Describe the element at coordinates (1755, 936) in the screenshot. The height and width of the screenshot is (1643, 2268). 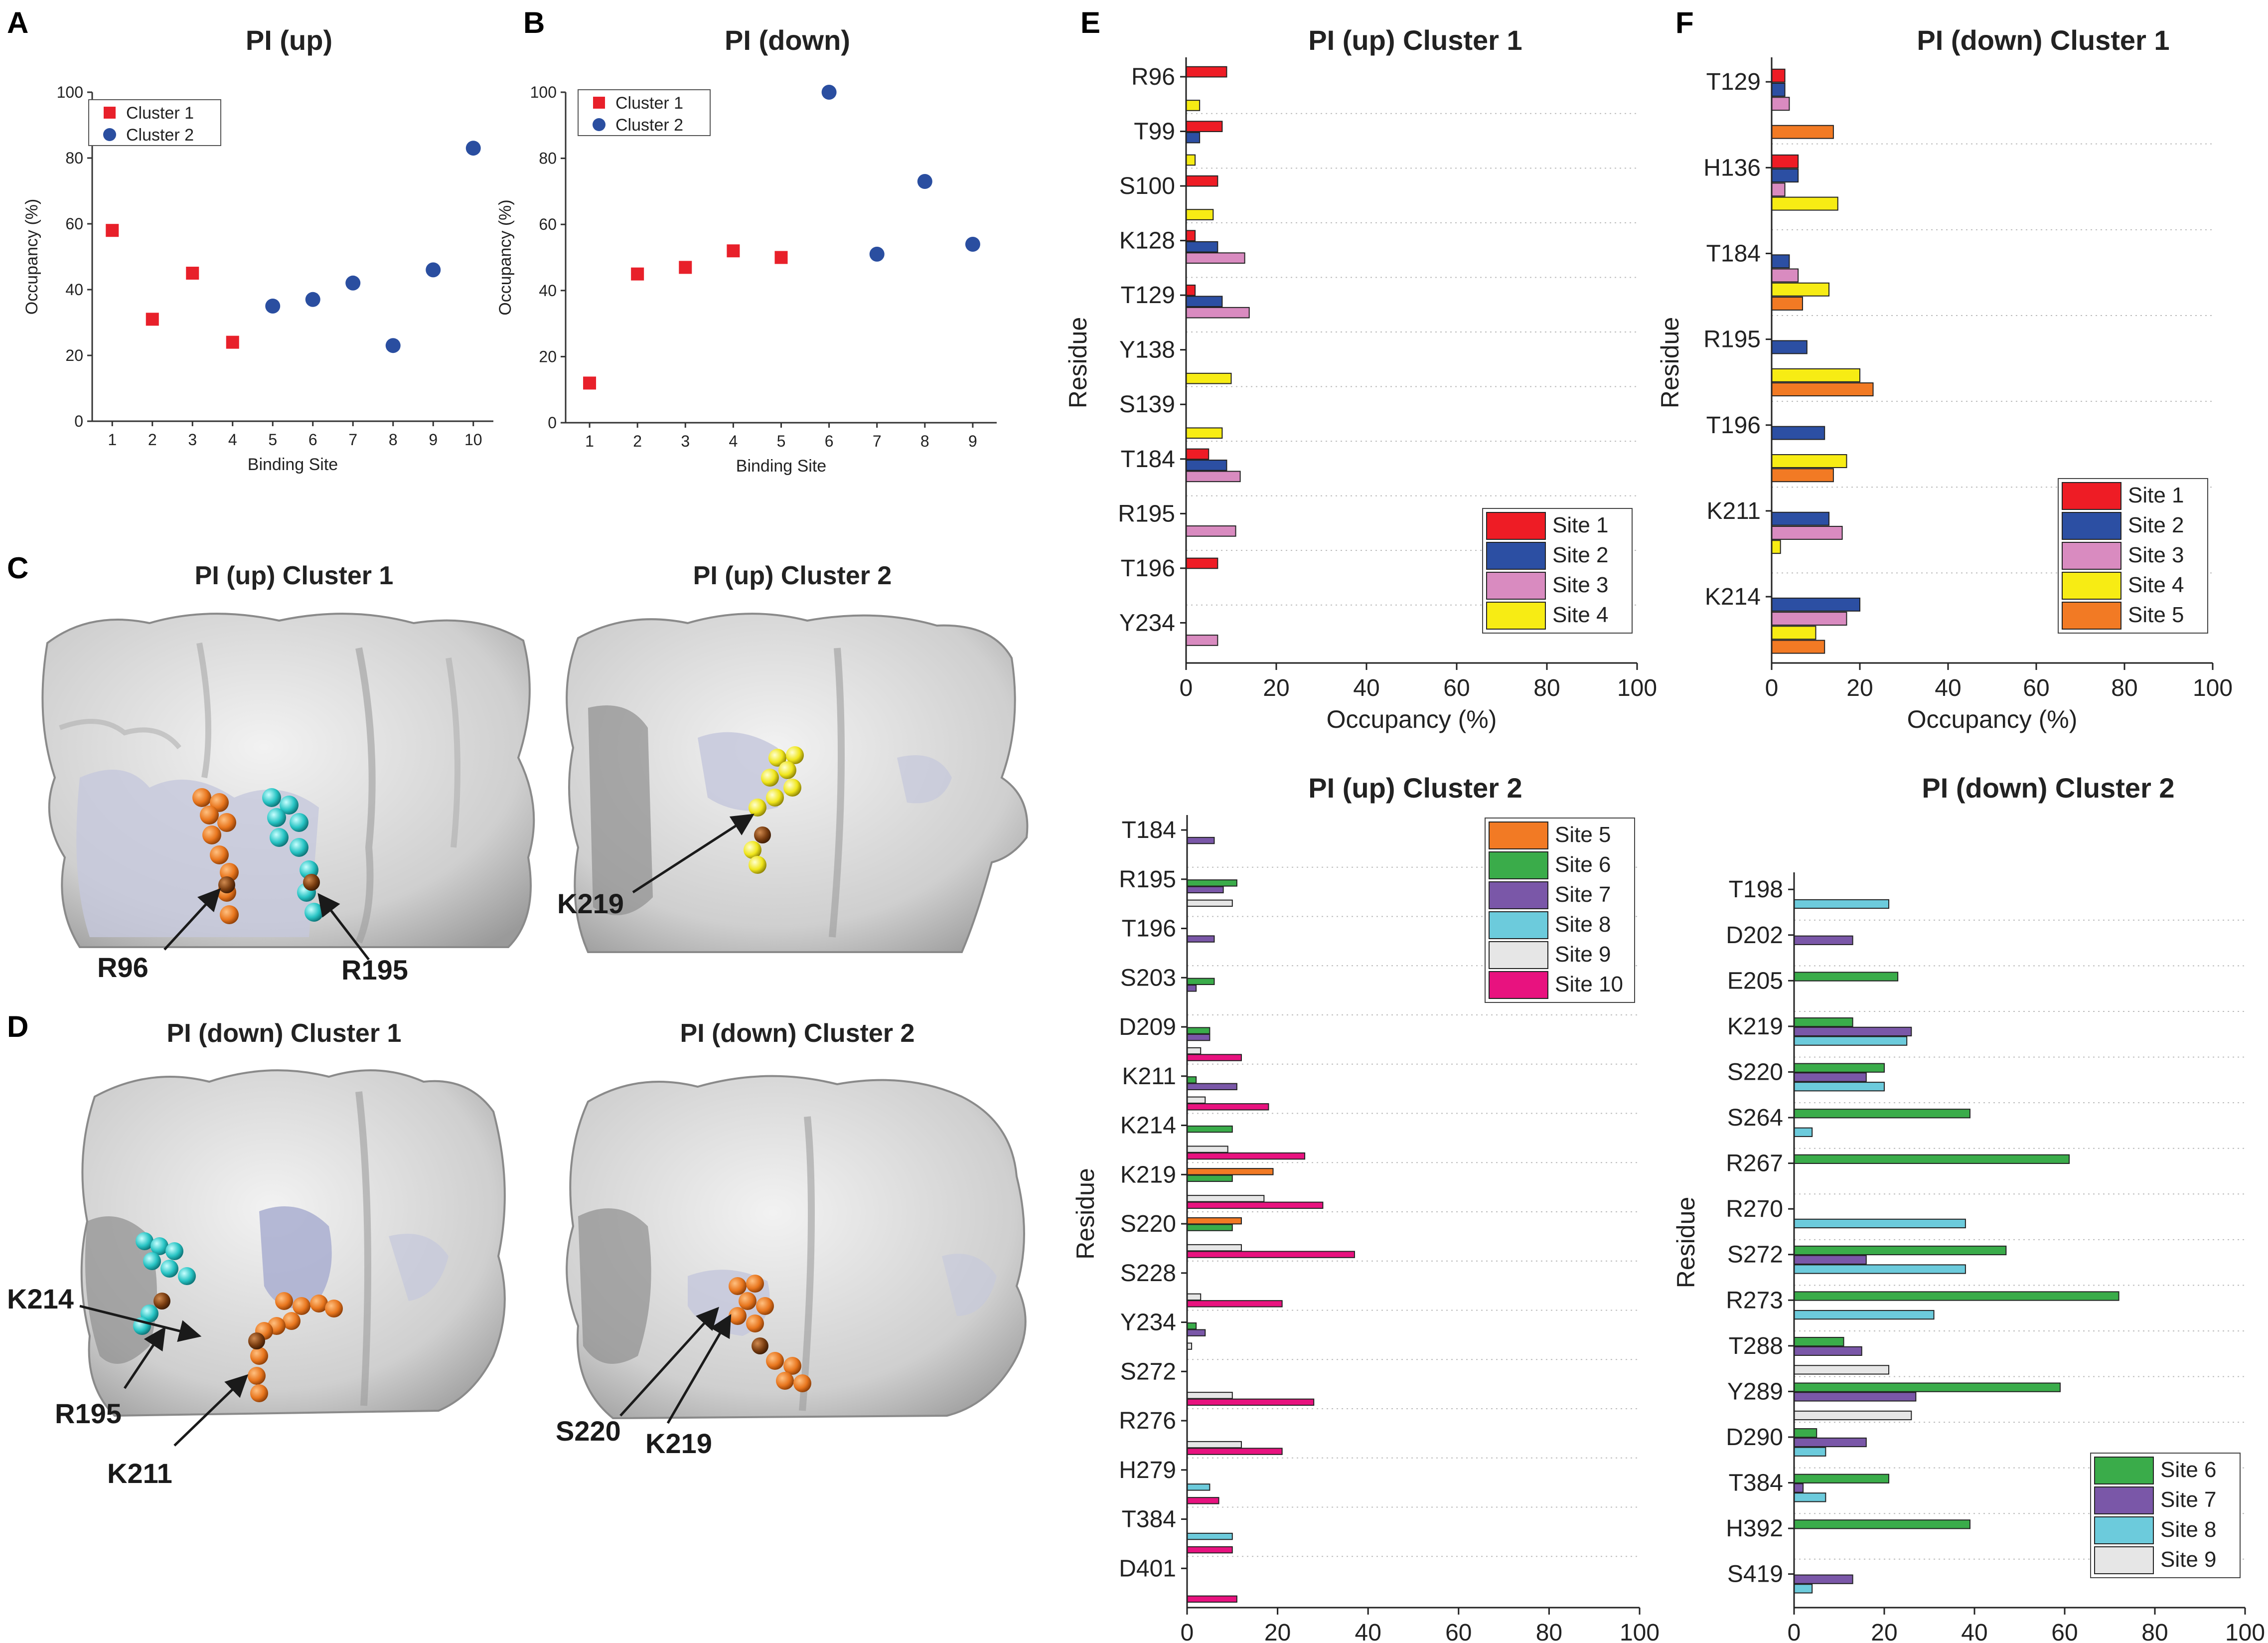
I see `y-tick-label-d202: D202` at that location.